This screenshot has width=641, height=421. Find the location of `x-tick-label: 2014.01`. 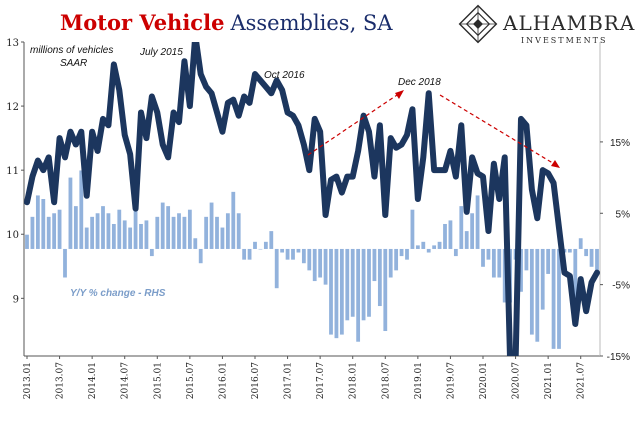

x-tick-label: 2014.01 is located at coordinates (93, 380).